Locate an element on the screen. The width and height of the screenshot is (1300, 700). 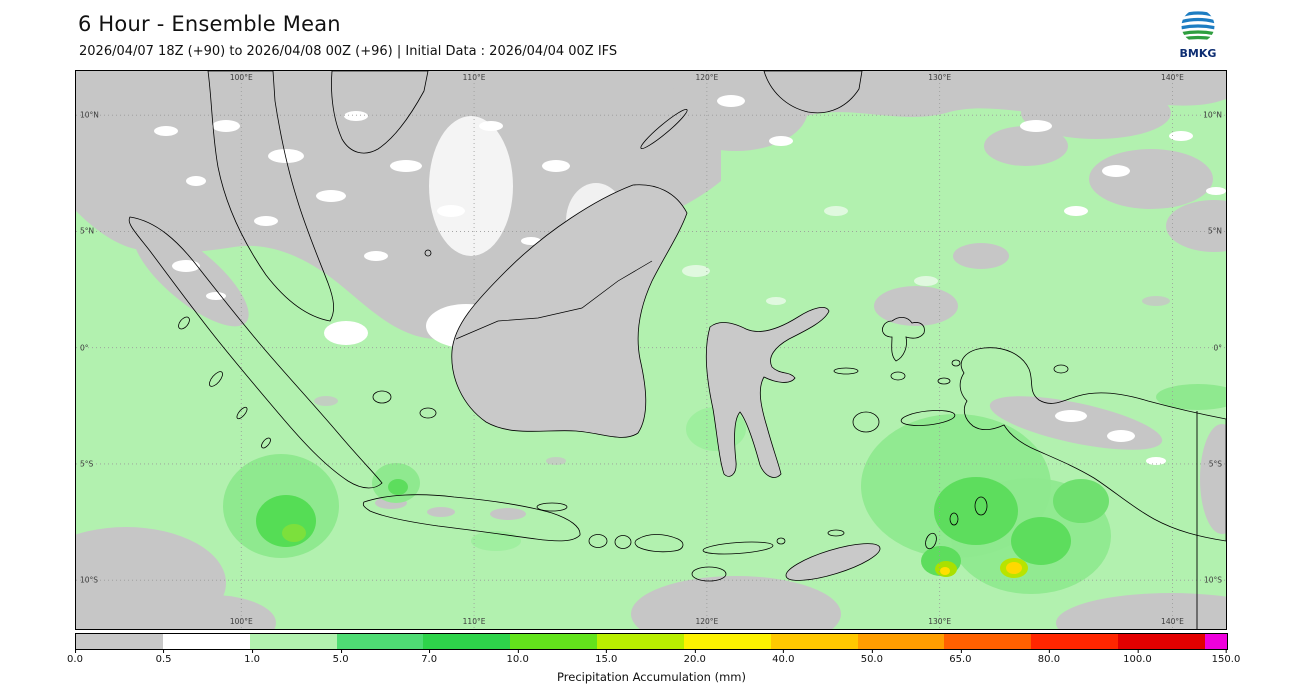
colorbar-tick-label: 80.0 is located at coordinates (1049, 657).